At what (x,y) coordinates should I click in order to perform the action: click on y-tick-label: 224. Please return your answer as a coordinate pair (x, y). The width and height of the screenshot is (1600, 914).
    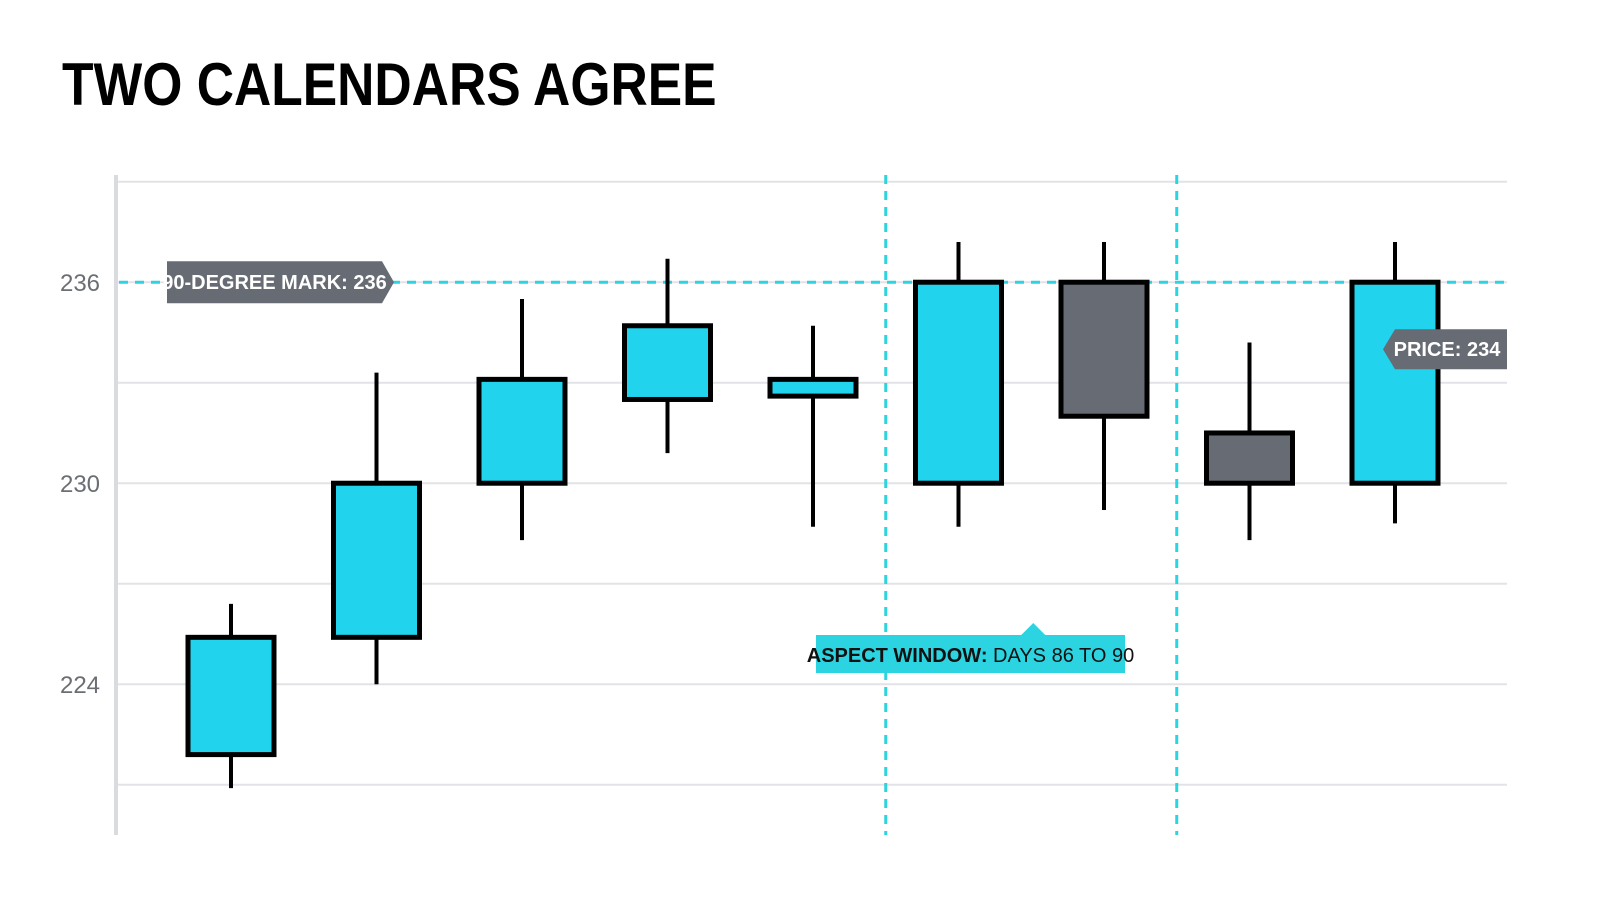
    Looking at the image, I should click on (80, 685).